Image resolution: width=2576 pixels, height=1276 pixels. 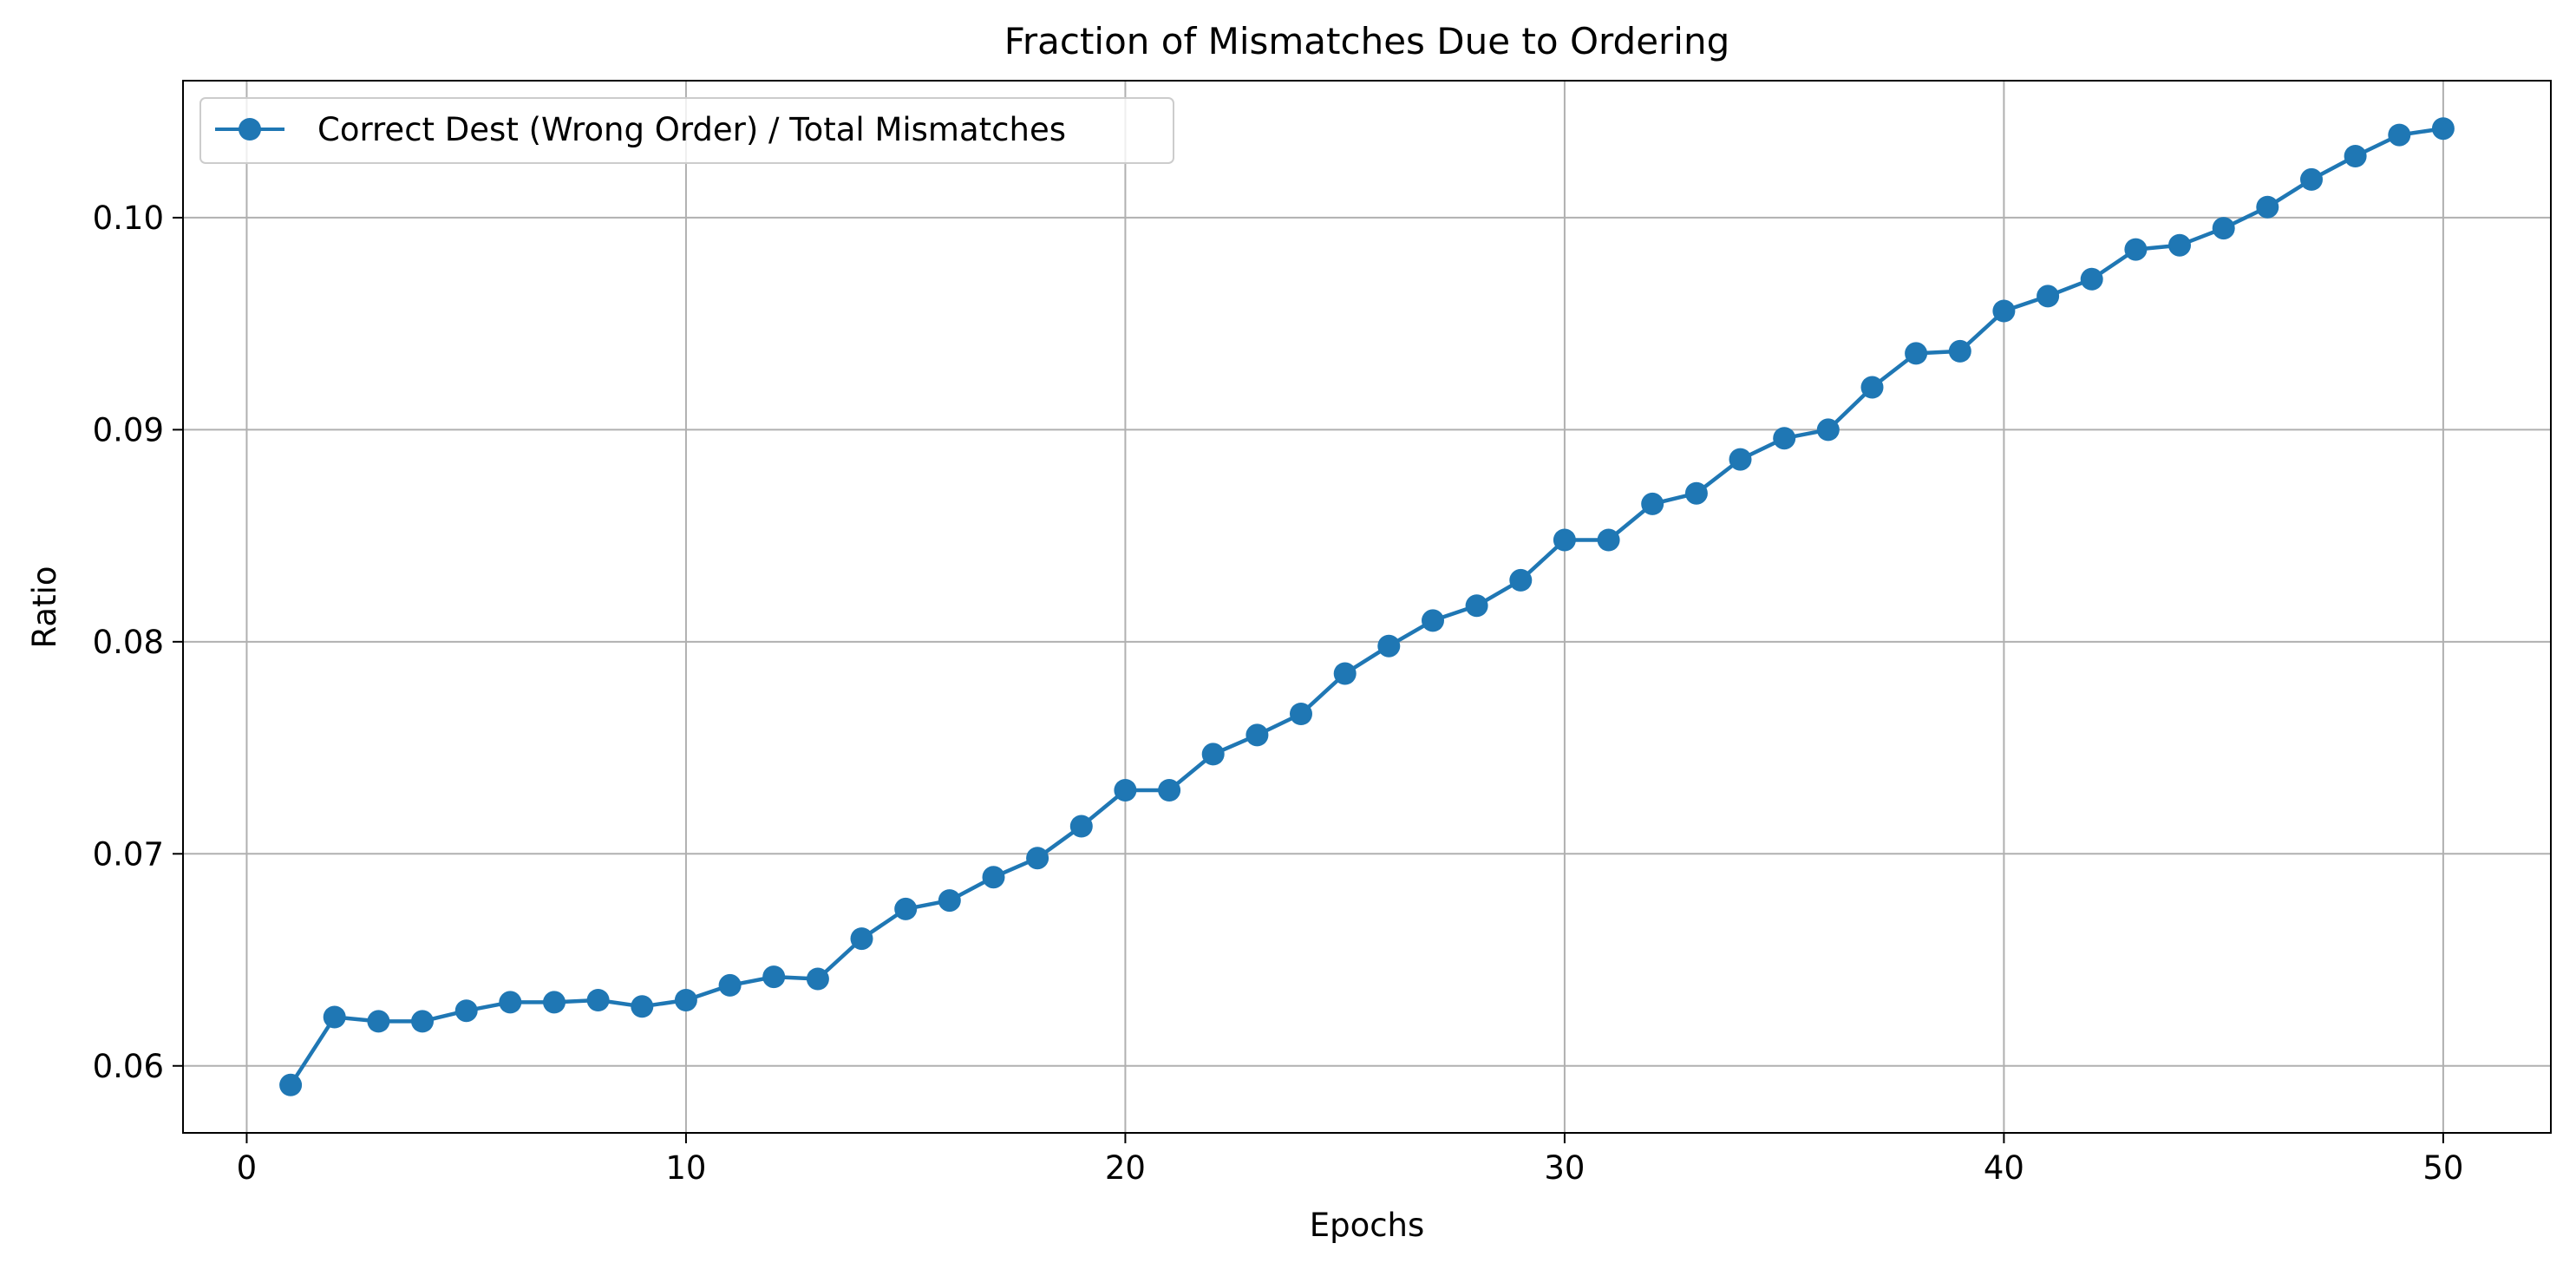 What do you see at coordinates (2004, 1168) in the screenshot?
I see `x-tick-label: 40` at bounding box center [2004, 1168].